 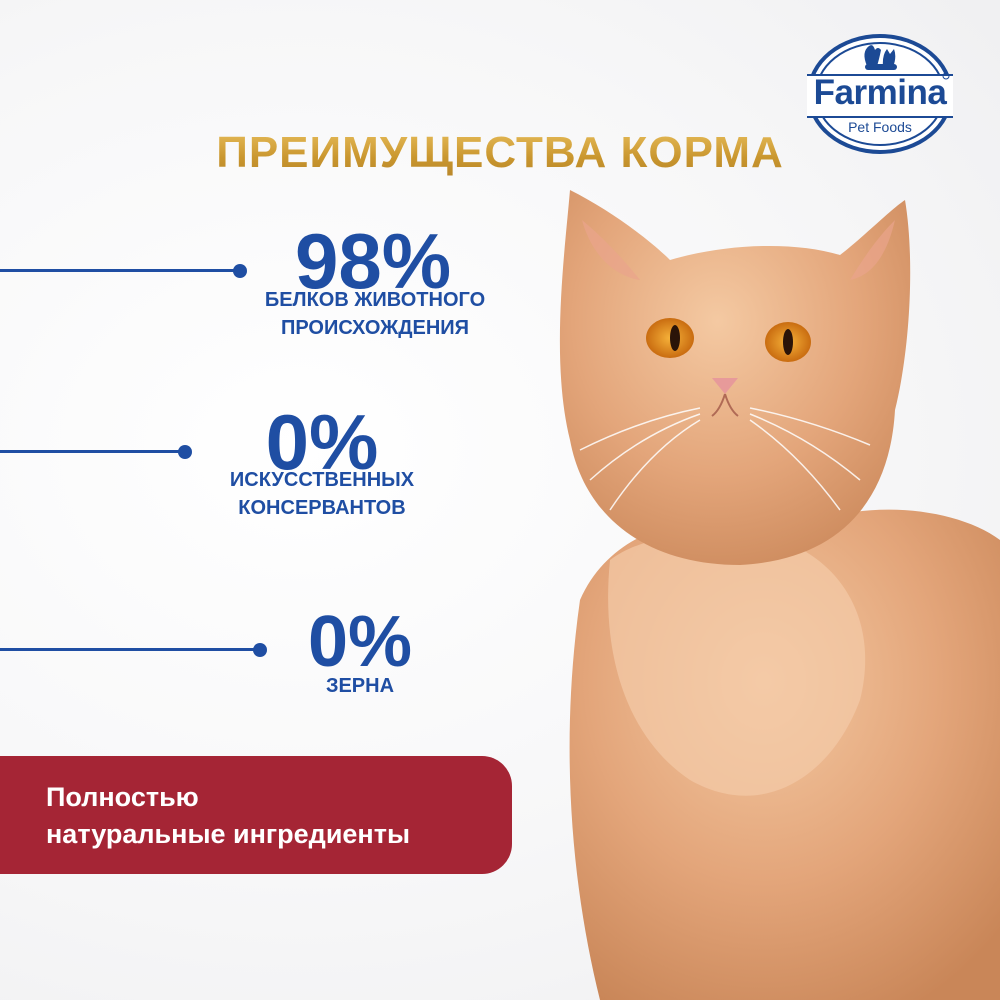 What do you see at coordinates (880, 57) in the screenshot?
I see `pet-silhouette-icon` at bounding box center [880, 57].